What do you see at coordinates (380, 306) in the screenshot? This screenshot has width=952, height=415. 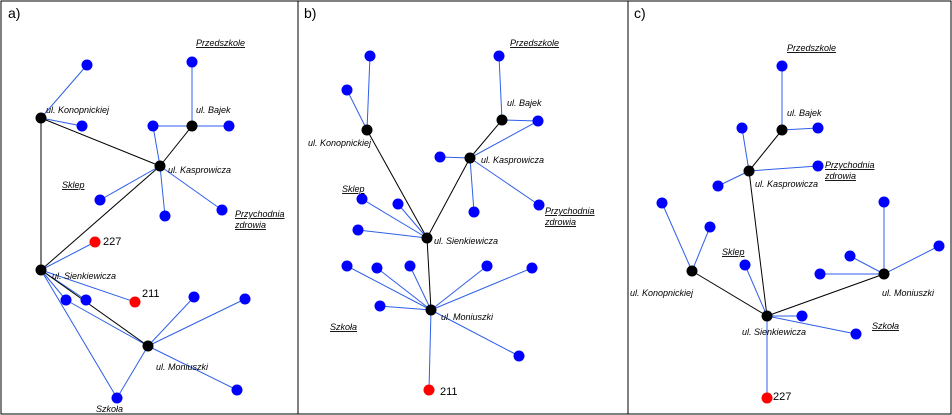 I see `panel-b-node-b16` at bounding box center [380, 306].